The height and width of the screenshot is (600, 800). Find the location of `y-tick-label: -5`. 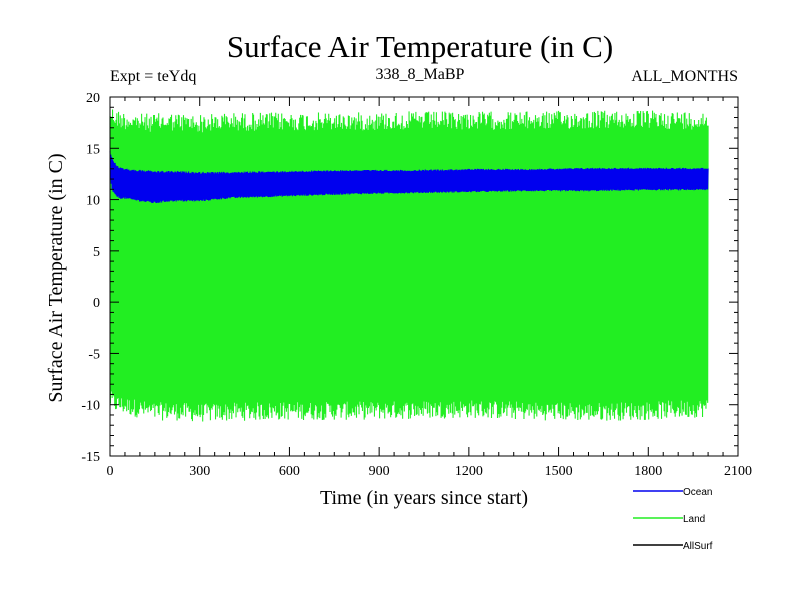

y-tick-label: -5 is located at coordinates (94, 354).